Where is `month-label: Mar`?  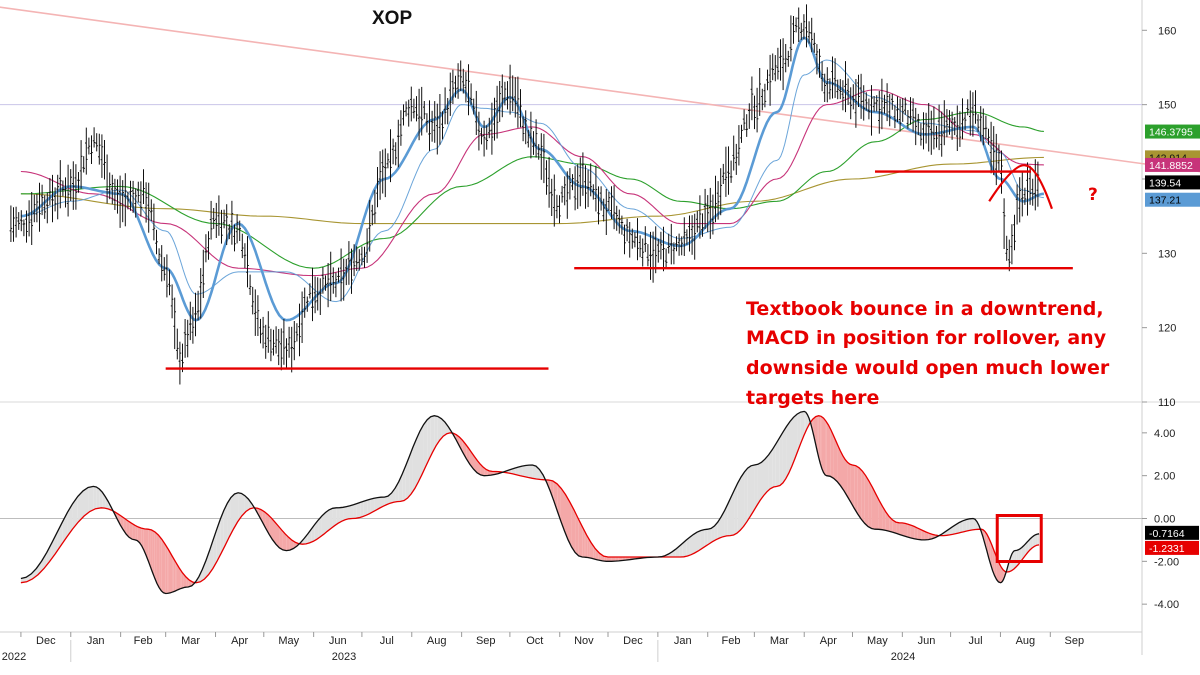
month-label: Mar is located at coordinates (779, 641).